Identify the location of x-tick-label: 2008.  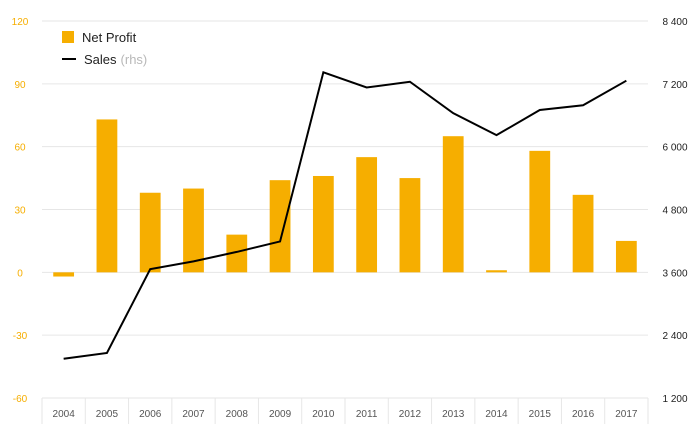
(237, 414).